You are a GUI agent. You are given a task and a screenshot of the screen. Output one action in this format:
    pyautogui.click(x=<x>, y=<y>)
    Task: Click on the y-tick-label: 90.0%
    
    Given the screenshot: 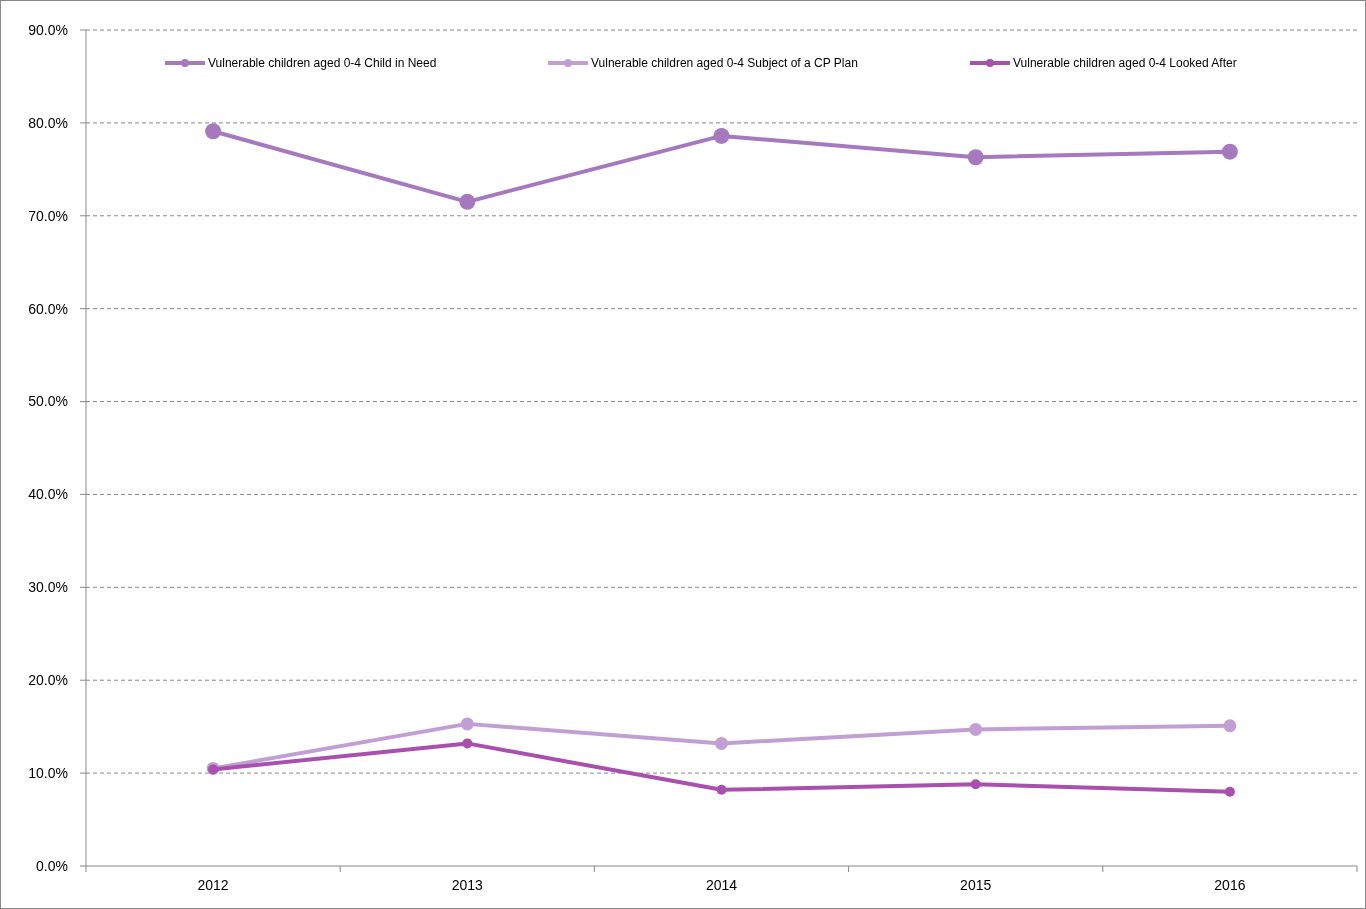 What is the action you would take?
    pyautogui.click(x=48, y=29)
    